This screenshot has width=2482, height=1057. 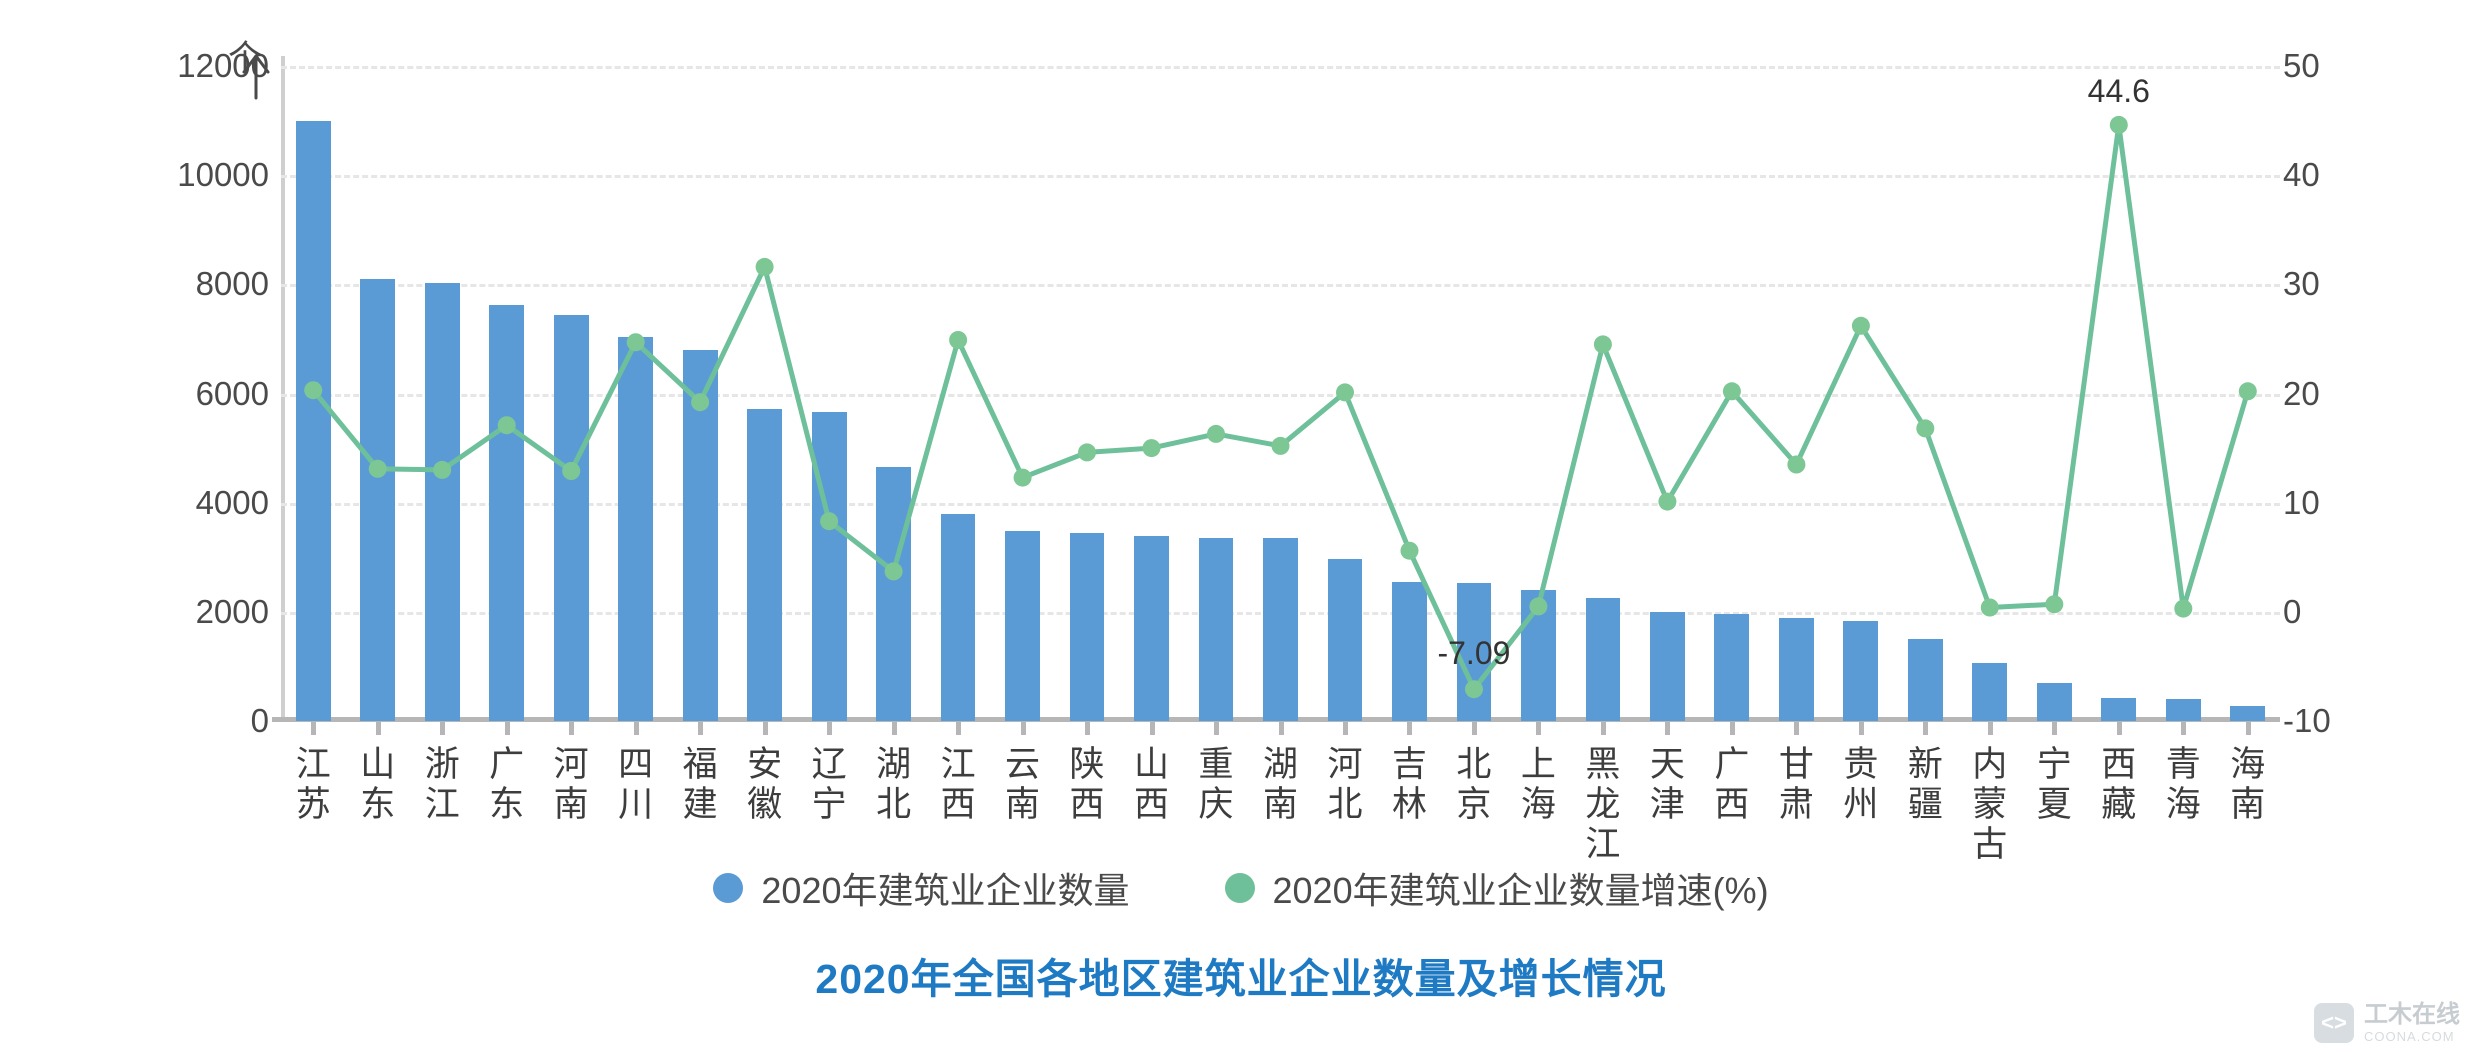 What do you see at coordinates (1925, 784) in the screenshot?
I see `x-axis-tick-label: 新疆` at bounding box center [1925, 784].